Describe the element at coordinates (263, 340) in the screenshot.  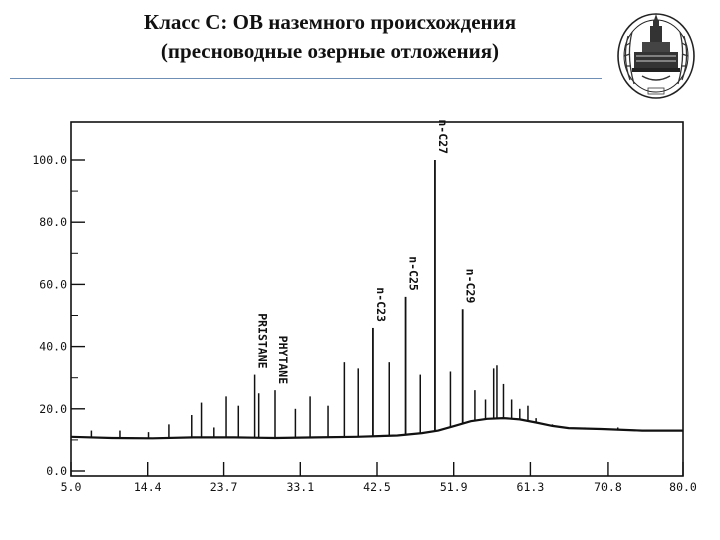
I see `peak-label: PRISTANE` at that location.